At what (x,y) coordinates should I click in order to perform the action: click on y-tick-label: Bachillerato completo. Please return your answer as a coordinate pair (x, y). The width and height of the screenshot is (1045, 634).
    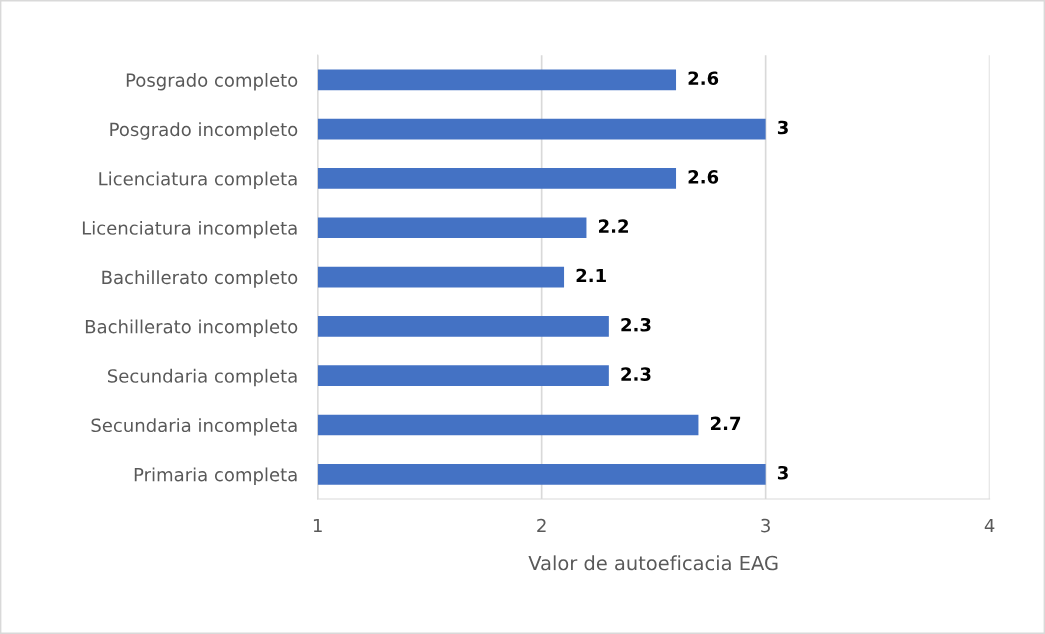
    Looking at the image, I should click on (200, 279).